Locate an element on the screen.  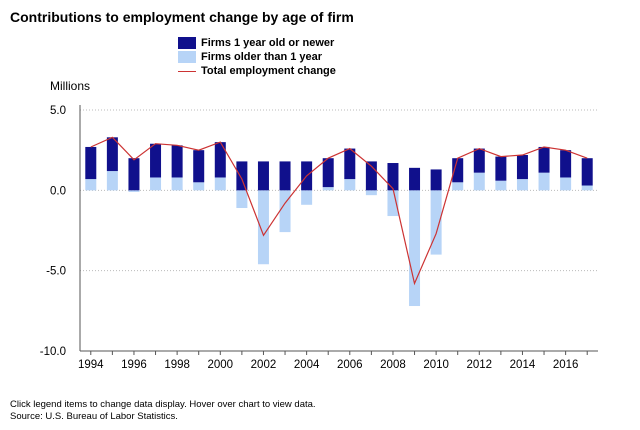
x-tick-label: 2016 is located at coordinates (566, 365).